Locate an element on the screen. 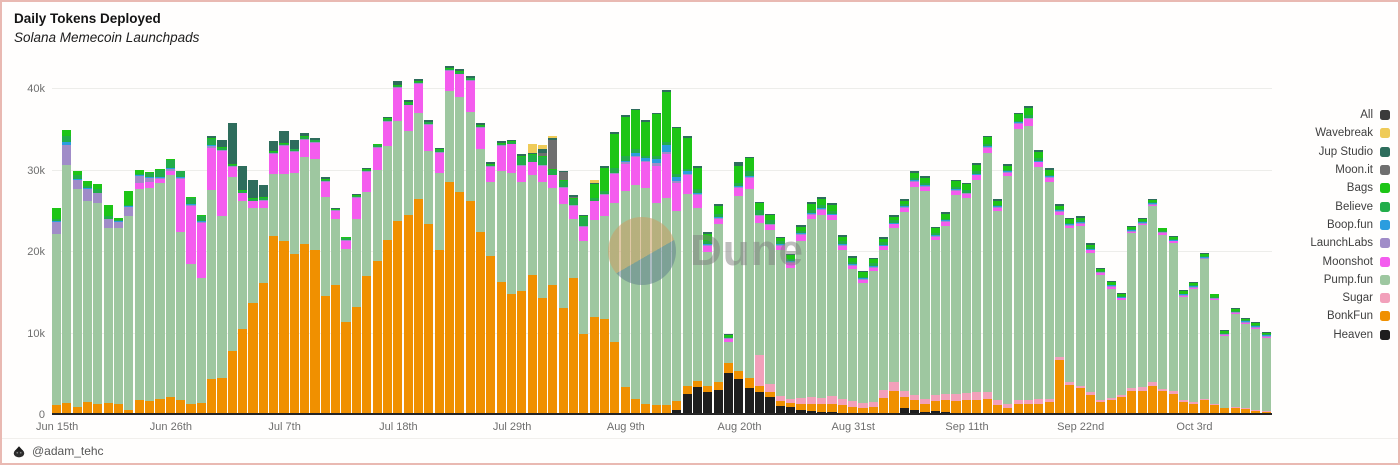 The width and height of the screenshot is (1400, 465). legend-item-believe: Believe is located at coordinates (1350, 206).